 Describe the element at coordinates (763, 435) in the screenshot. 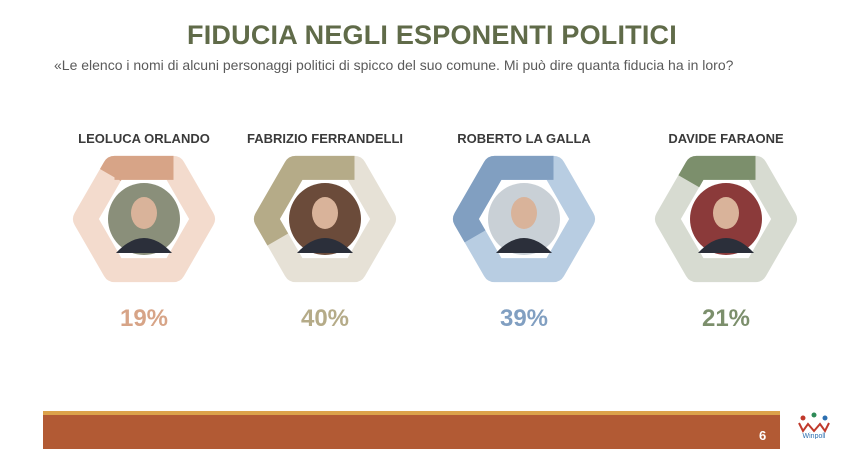

I see `page-number: 6` at that location.